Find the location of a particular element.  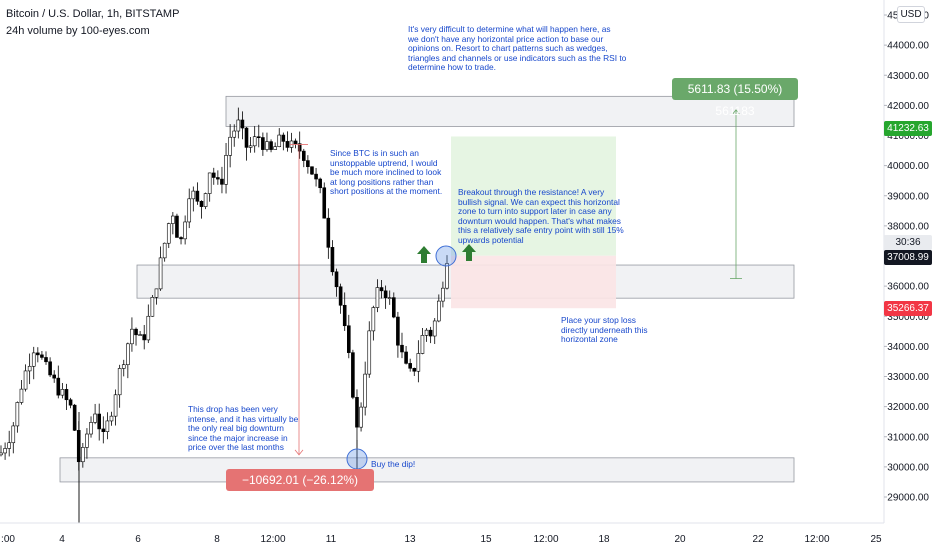

stop-price-tag: 35266.37 is located at coordinates (908, 308).